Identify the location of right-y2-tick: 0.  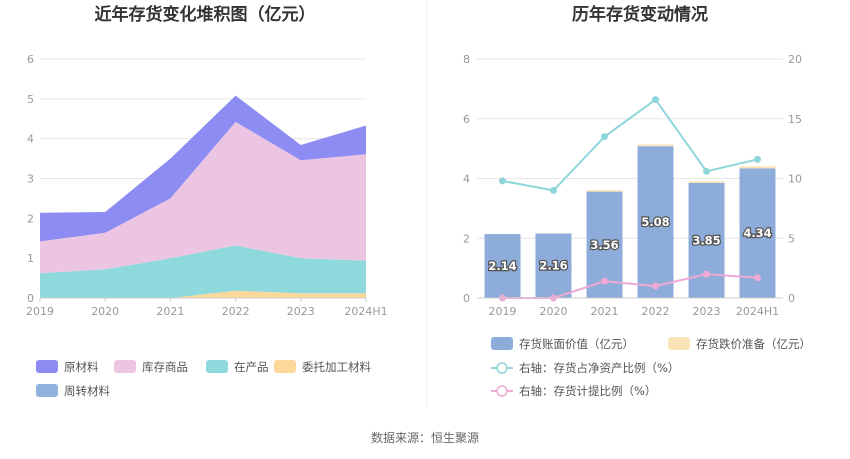
(791, 298).